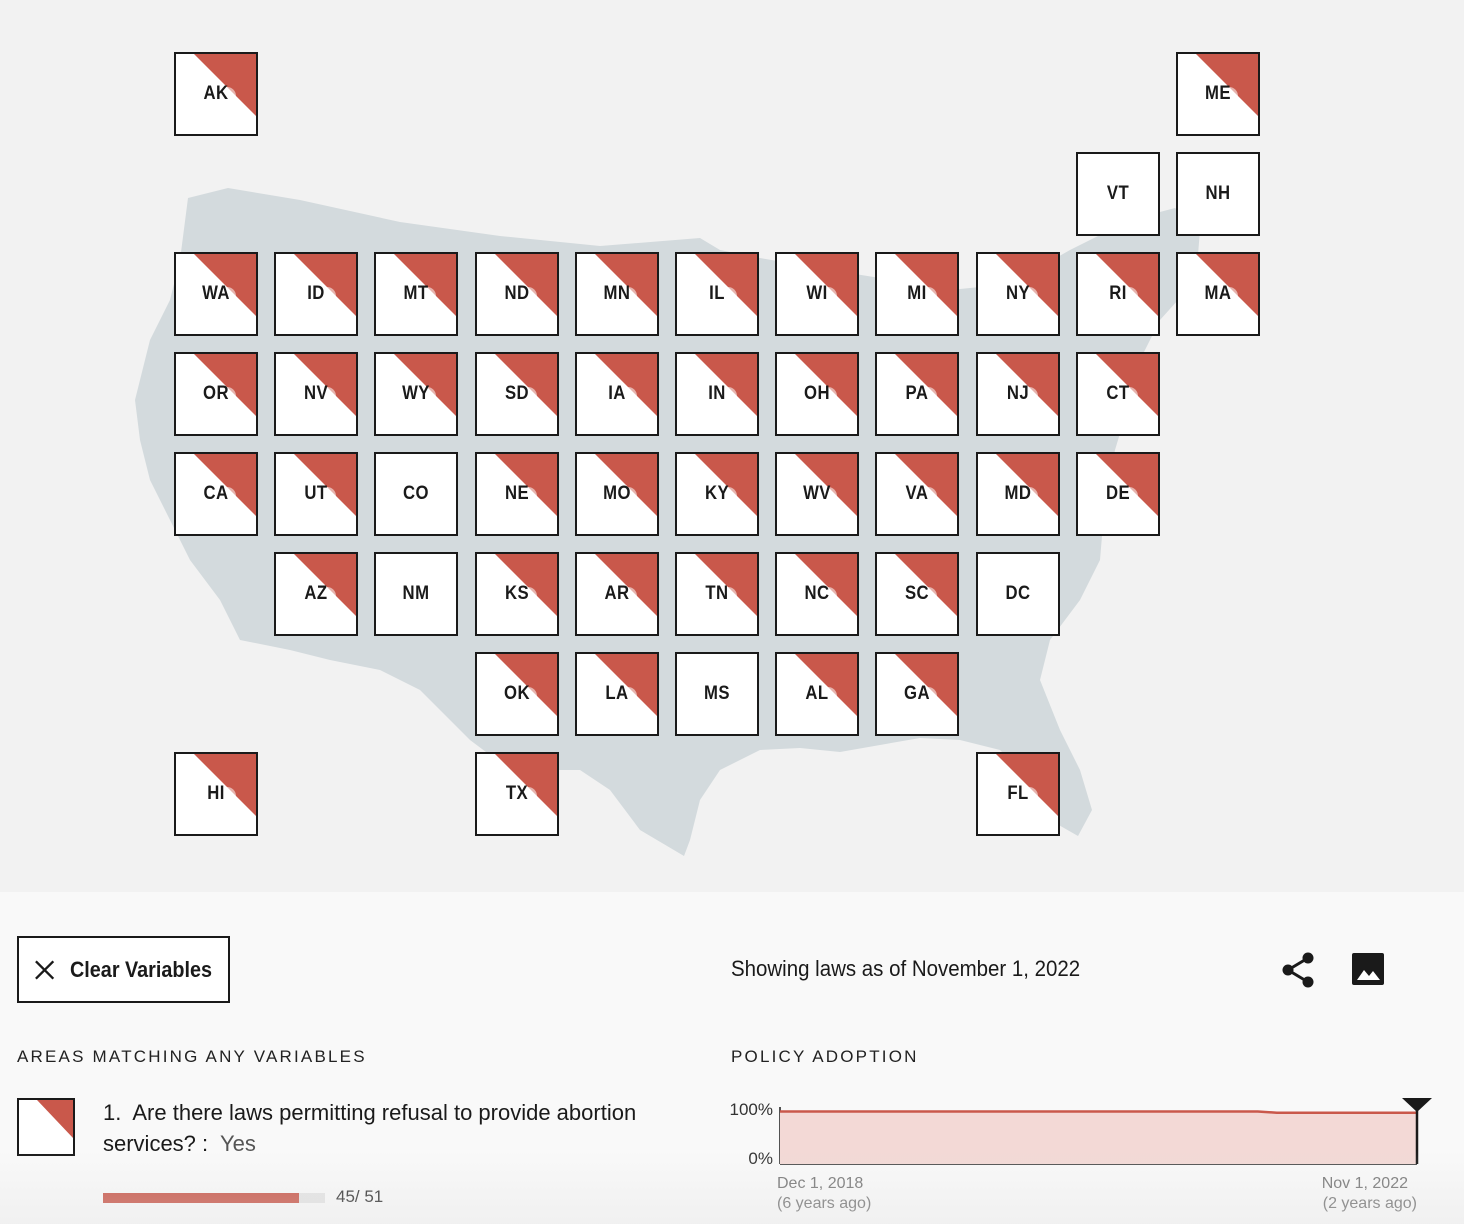  I want to click on state-tile-in: IN, so click(717, 394).